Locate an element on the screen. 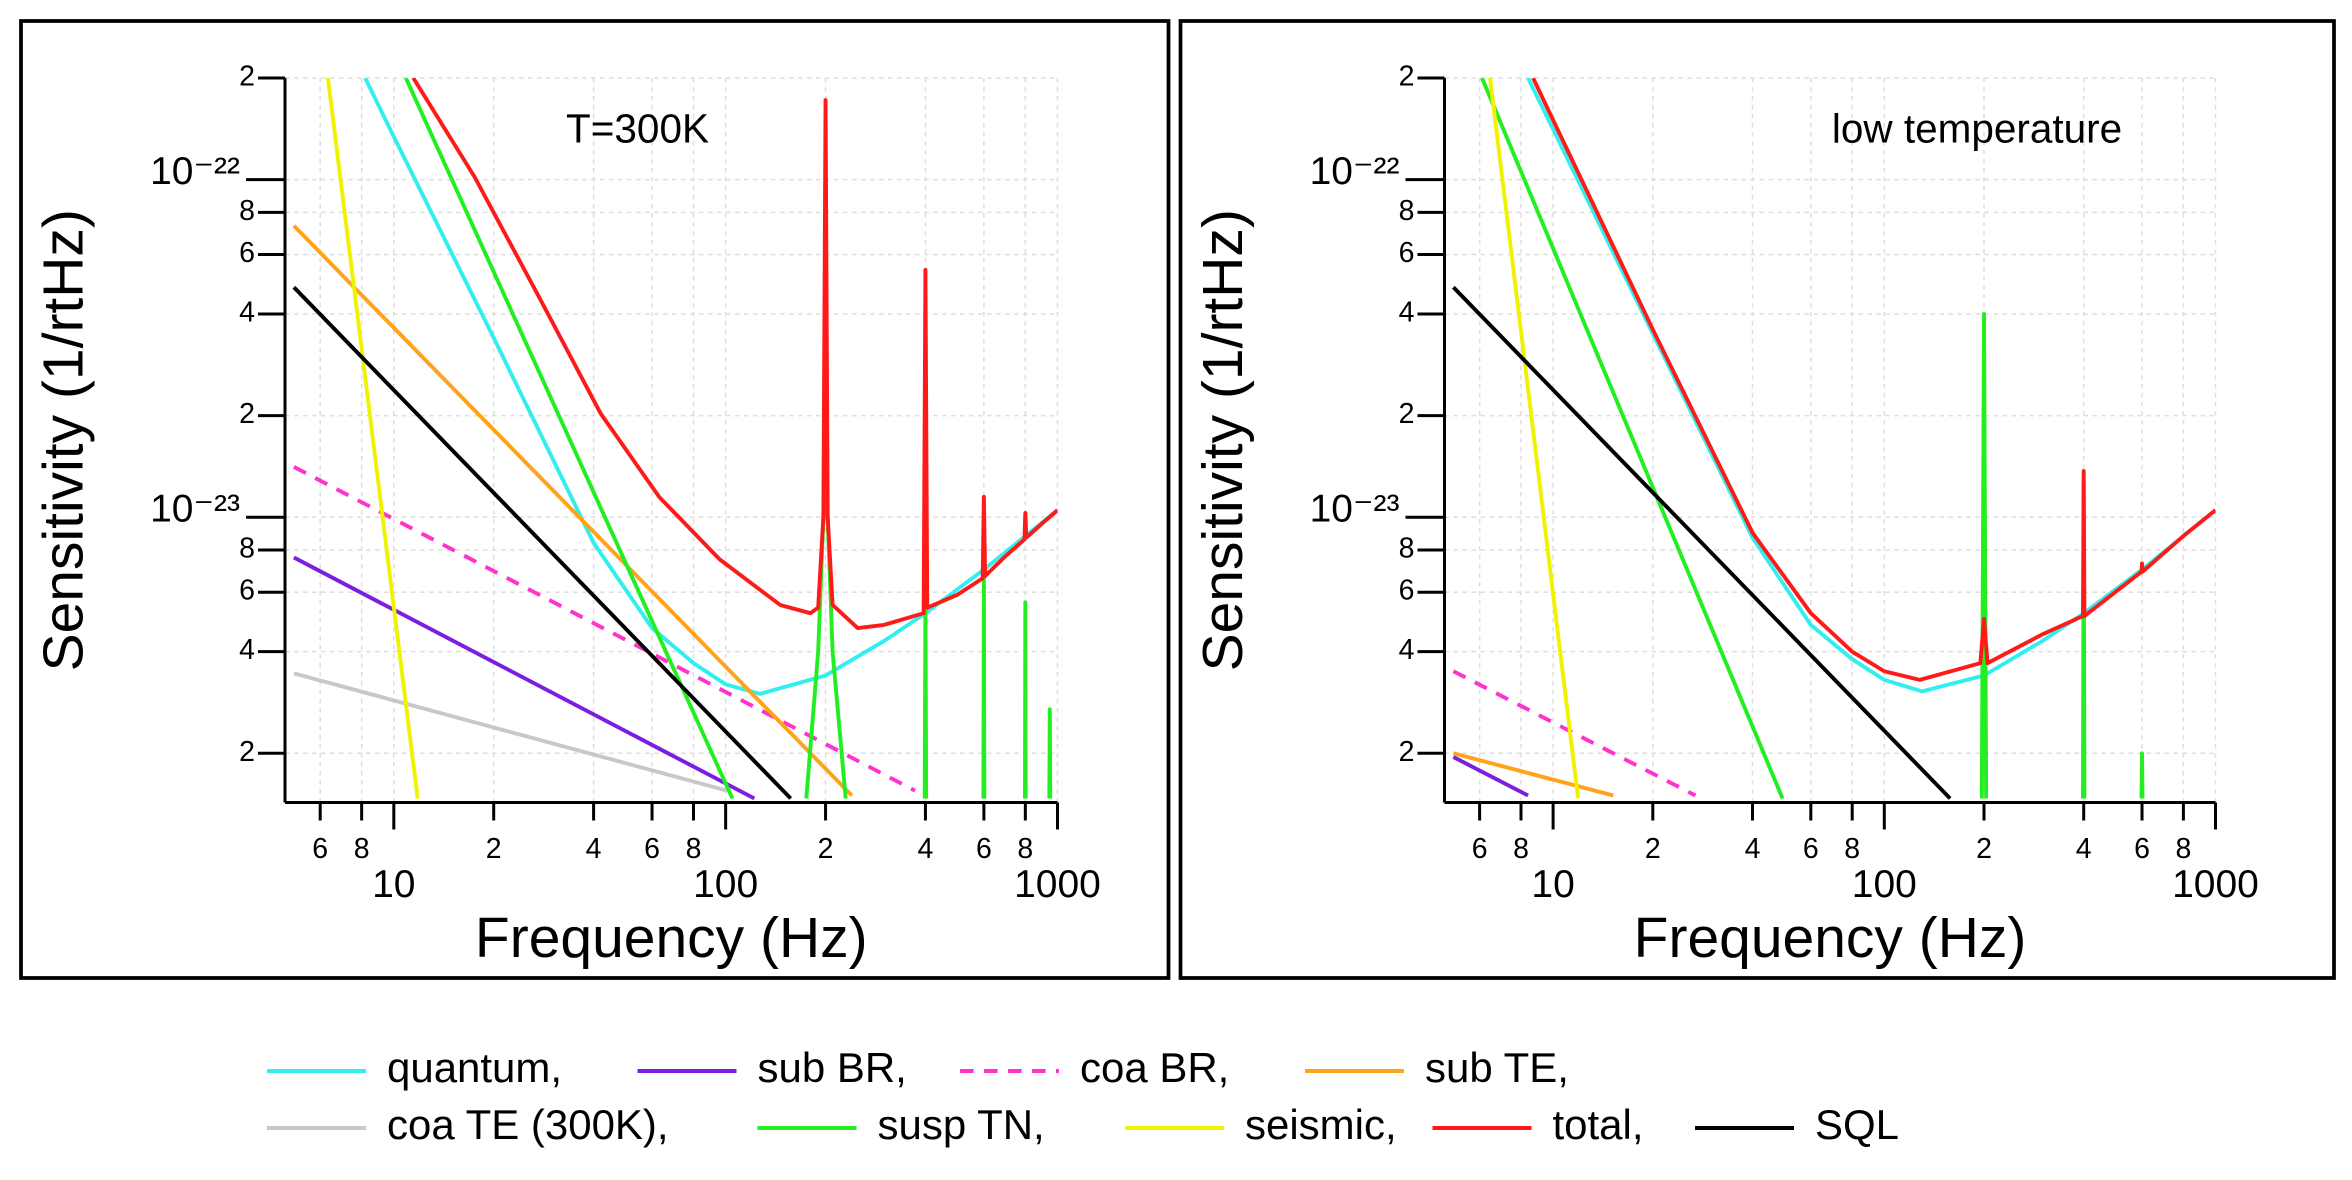 The width and height of the screenshot is (2352, 1180). legend-label: quantum, is located at coordinates (474, 1067).